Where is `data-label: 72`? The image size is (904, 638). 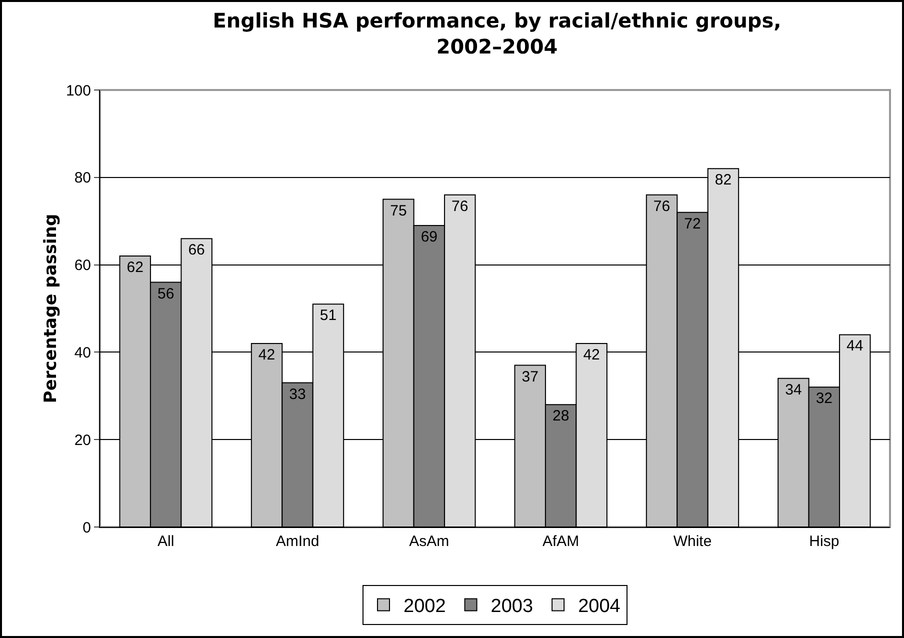
data-label: 72 is located at coordinates (692, 223).